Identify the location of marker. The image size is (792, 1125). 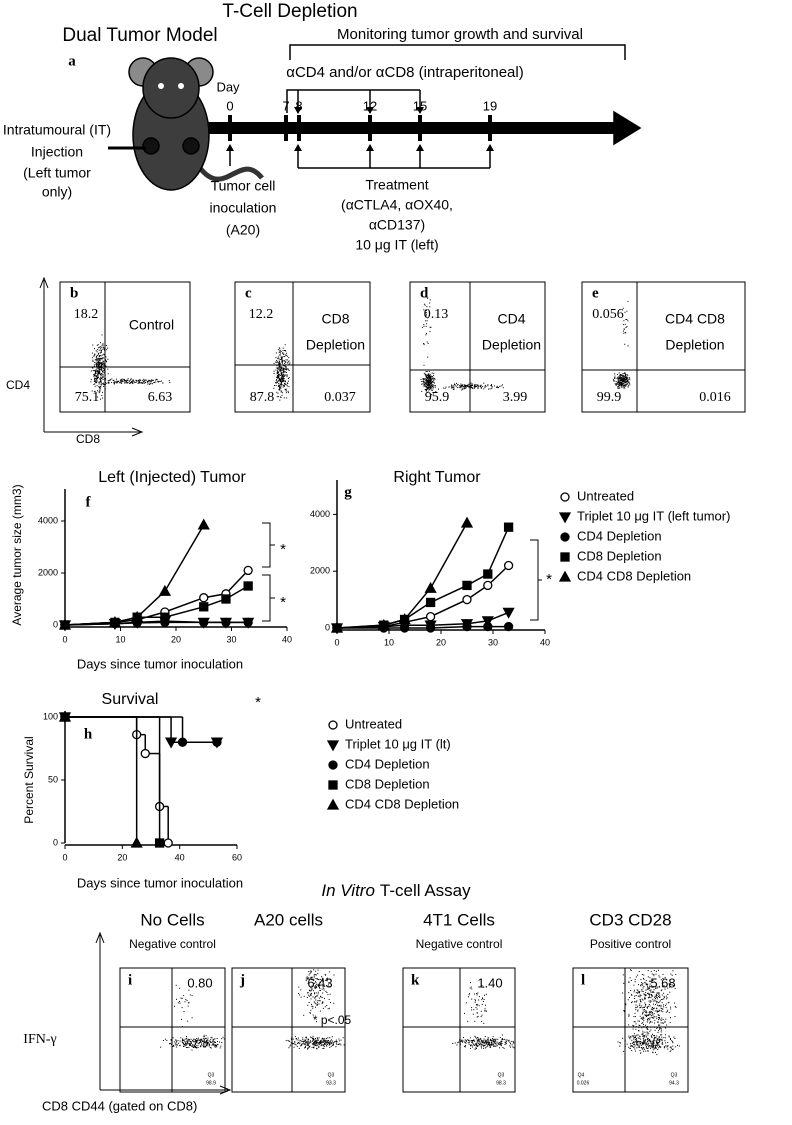
(204, 622).